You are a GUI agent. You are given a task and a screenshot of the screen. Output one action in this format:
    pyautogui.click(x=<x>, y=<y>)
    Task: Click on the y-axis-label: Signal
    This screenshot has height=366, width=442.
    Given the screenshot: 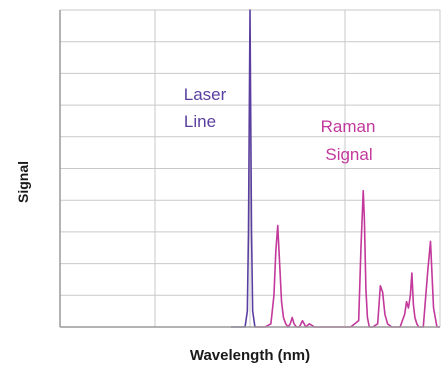 What is the action you would take?
    pyautogui.click(x=23, y=182)
    